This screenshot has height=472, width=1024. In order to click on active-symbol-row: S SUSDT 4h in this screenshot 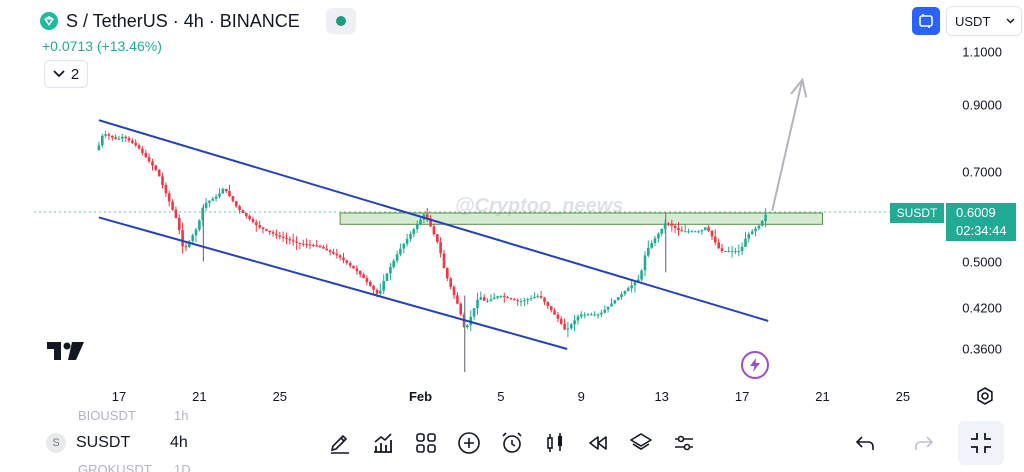, I will do `click(117, 443)`.